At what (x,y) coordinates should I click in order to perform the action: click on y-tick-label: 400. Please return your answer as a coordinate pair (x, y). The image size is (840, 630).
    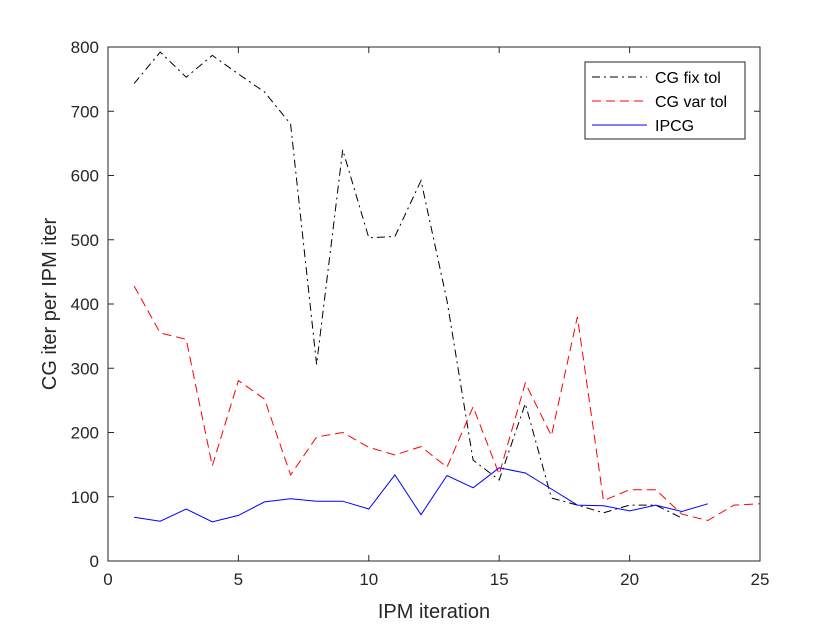
    Looking at the image, I should click on (85, 304).